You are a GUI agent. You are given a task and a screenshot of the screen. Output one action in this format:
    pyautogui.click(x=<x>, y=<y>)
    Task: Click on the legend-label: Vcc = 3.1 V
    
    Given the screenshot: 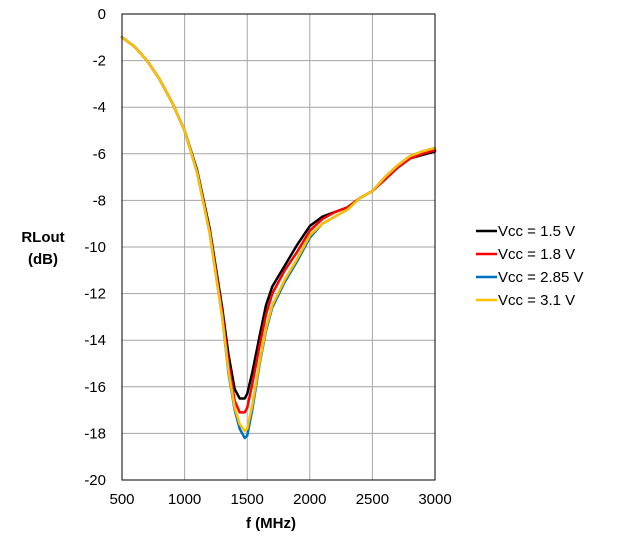 What is the action you would take?
    pyautogui.click(x=536, y=300)
    